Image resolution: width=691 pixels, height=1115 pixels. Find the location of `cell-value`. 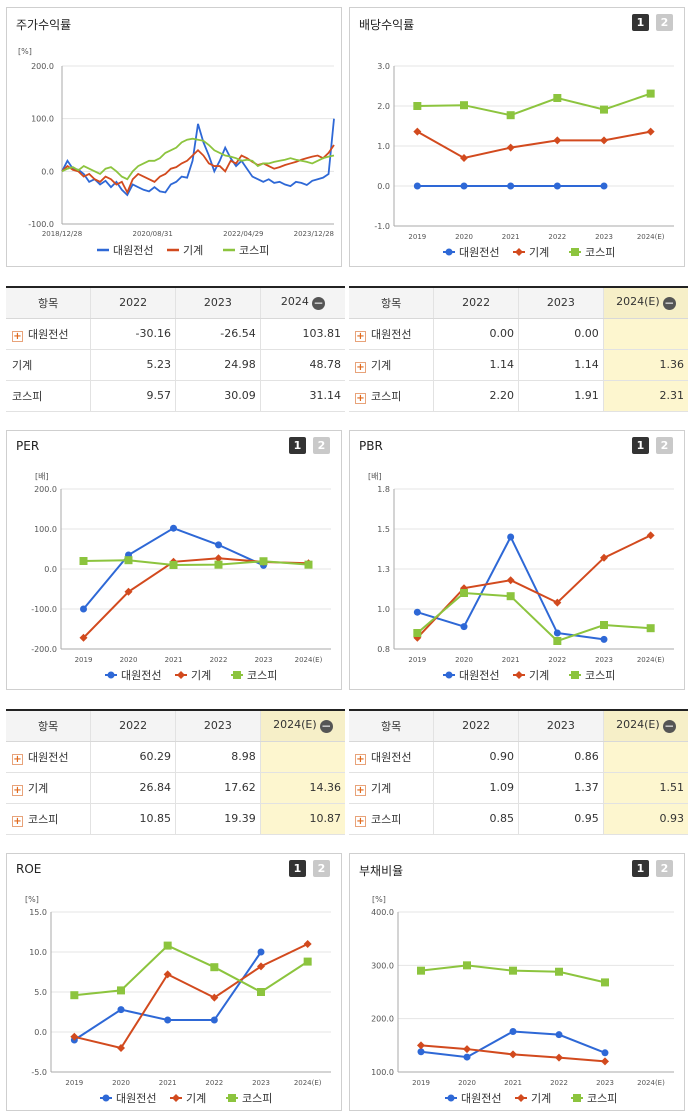

cell-value is located at coordinates (645, 757).